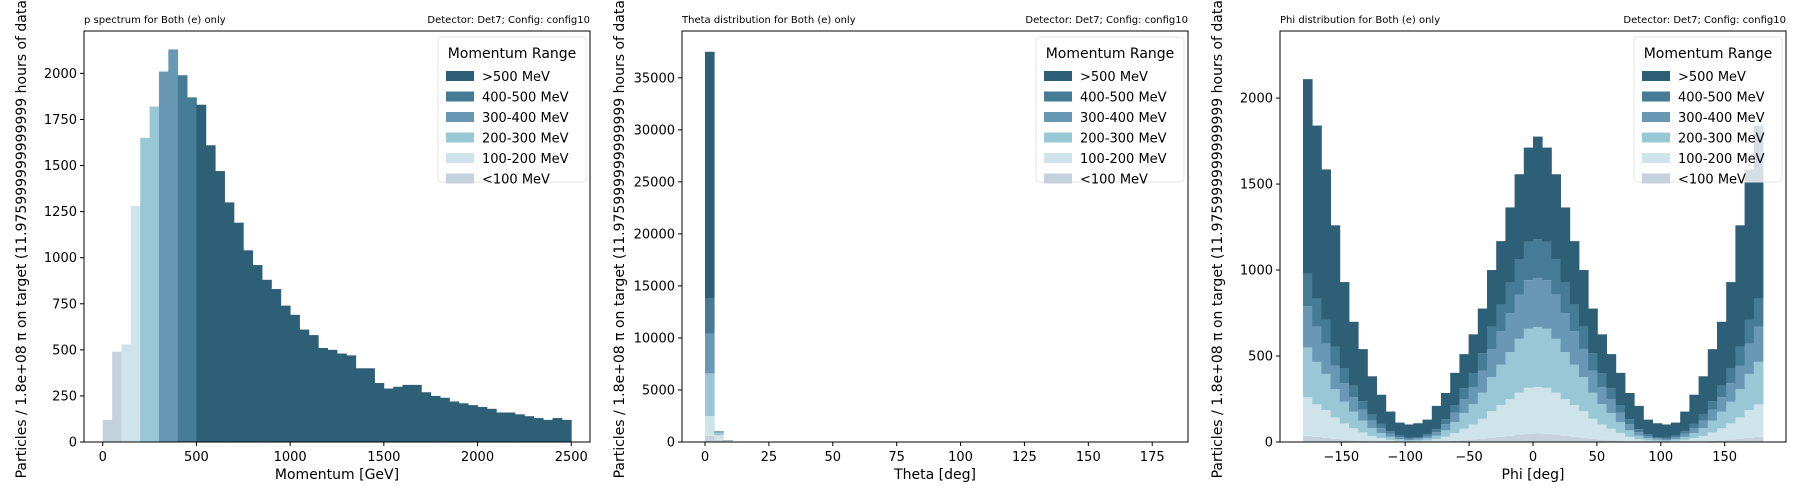  What do you see at coordinates (512, 54) in the screenshot?
I see `legend-title: Momentum Range` at bounding box center [512, 54].